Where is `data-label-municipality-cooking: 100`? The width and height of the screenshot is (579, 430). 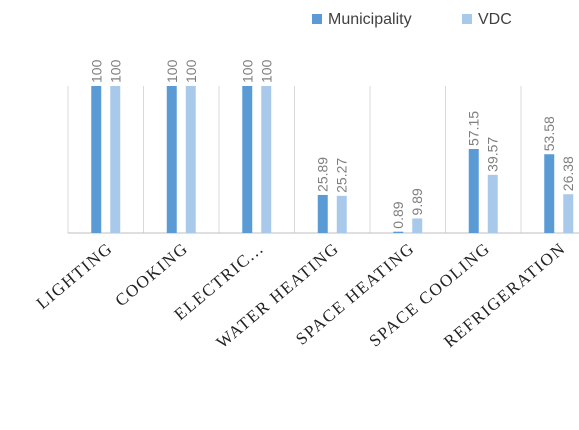 data-label-municipality-cooking: 100 is located at coordinates (172, 71).